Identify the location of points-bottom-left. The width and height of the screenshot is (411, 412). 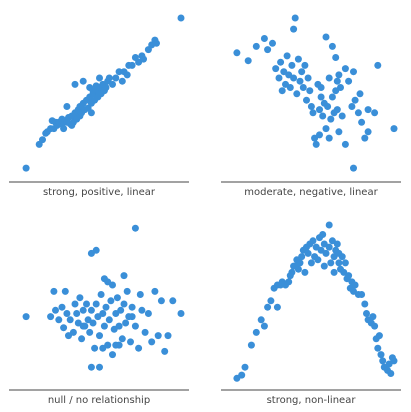
(103, 297).